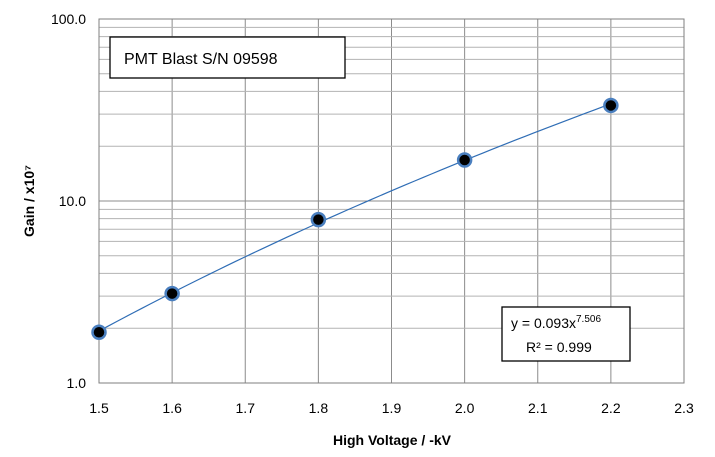 The image size is (715, 457). I want to click on x-tick-label: 1.5, so click(99, 408).